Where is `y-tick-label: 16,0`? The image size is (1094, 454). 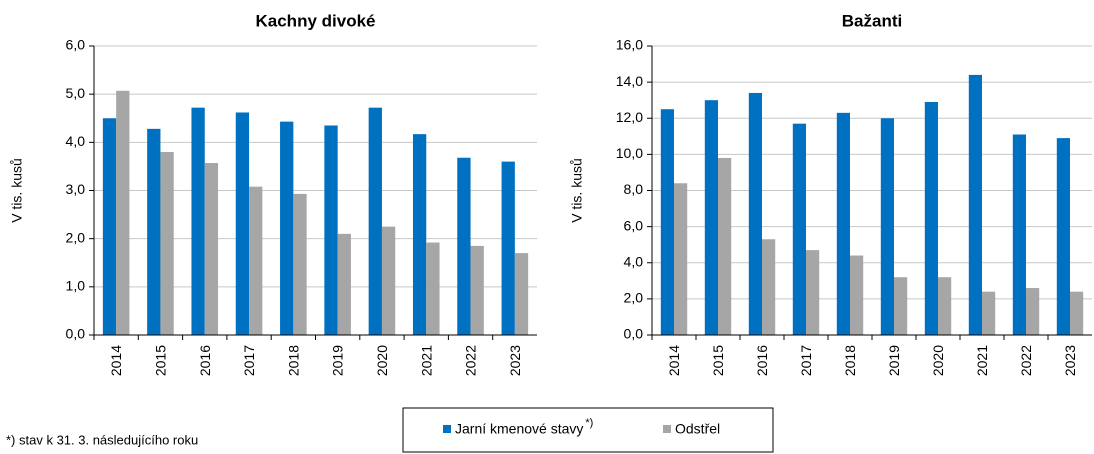
y-tick-label: 16,0 is located at coordinates (629, 45).